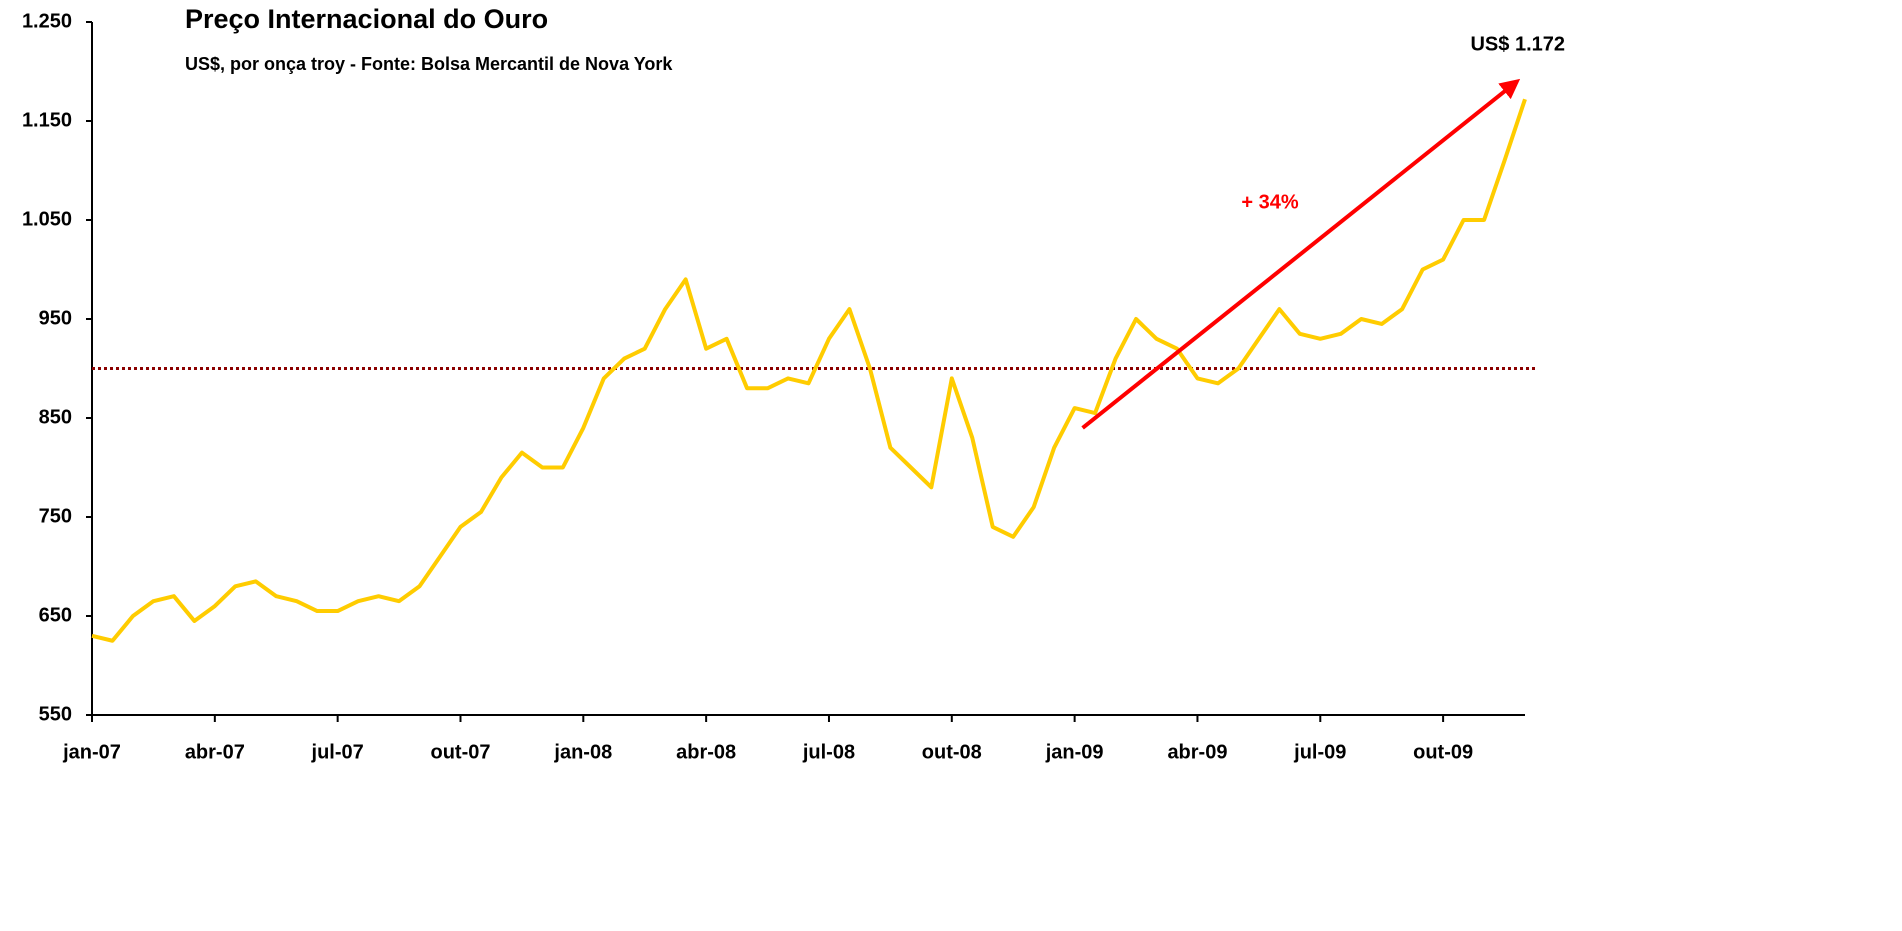 Image resolution: width=1902 pixels, height=931 pixels. Describe the element at coordinates (1443, 752) in the screenshot. I see `x-tick-label: out-09` at that location.